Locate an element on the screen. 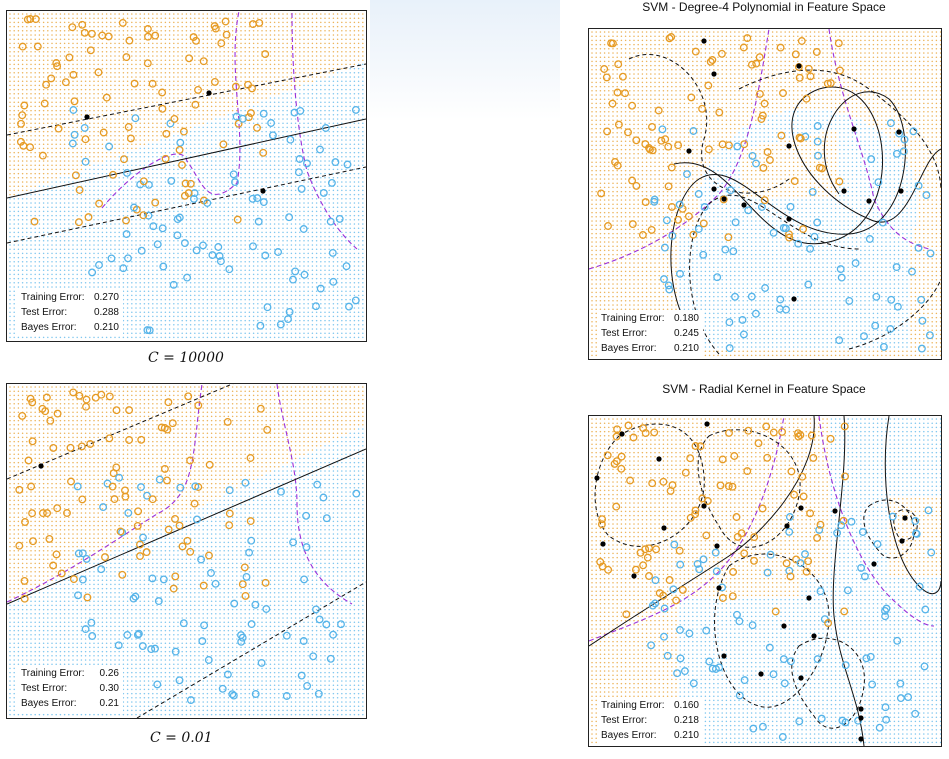  test-error-value: 0.288 is located at coordinates (106, 312).